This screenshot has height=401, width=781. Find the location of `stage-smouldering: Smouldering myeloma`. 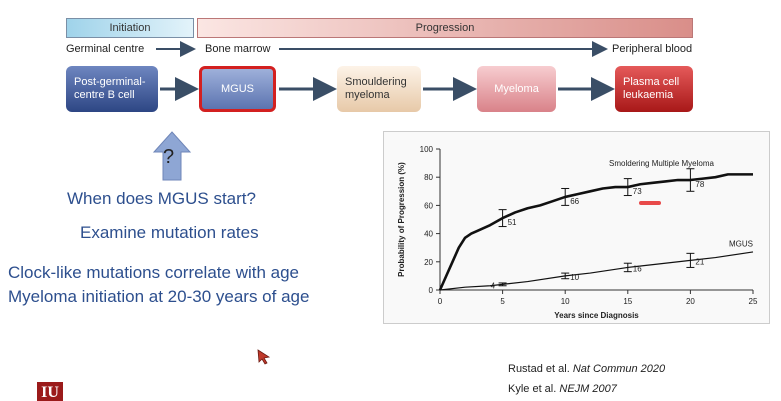

stage-smouldering: Smouldering myeloma is located at coordinates (379, 89).